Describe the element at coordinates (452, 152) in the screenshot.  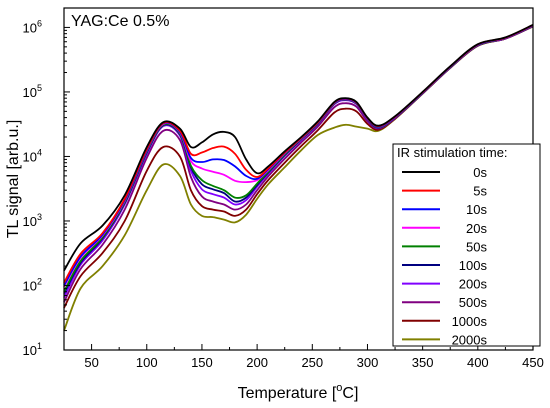
I see `legend-title: IR stimulation time:` at that location.